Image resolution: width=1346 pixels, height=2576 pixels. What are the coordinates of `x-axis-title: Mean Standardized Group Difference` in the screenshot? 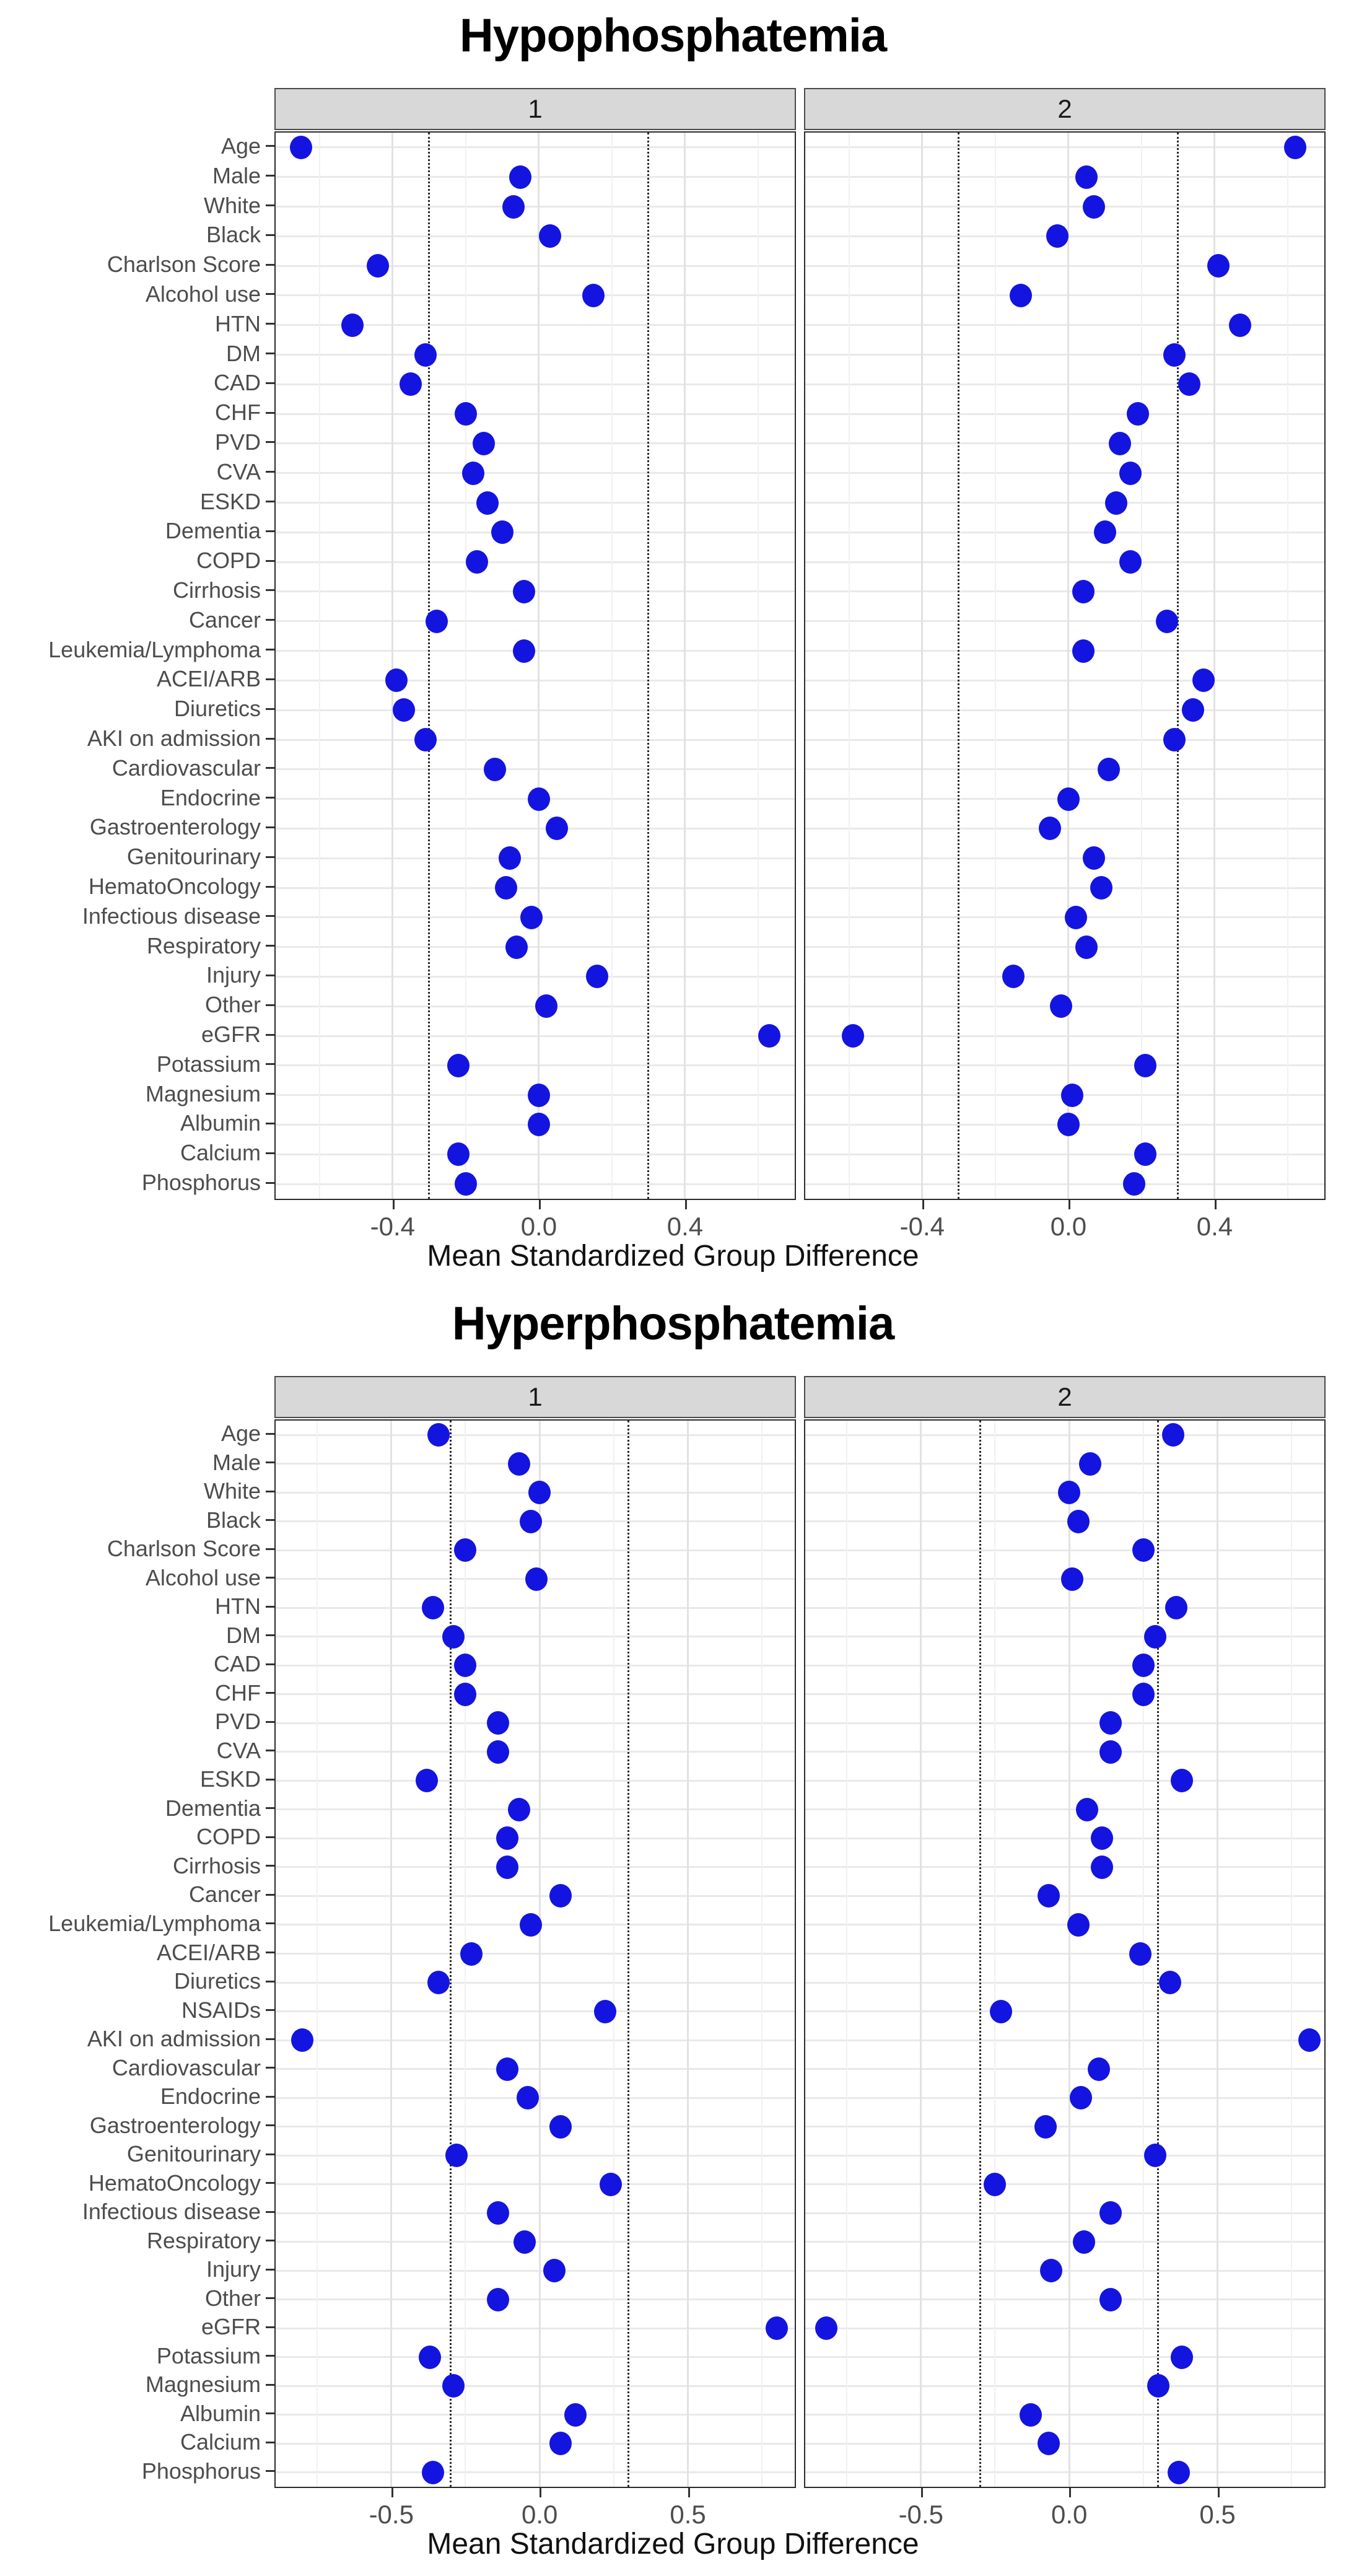 It's located at (673, 1256).